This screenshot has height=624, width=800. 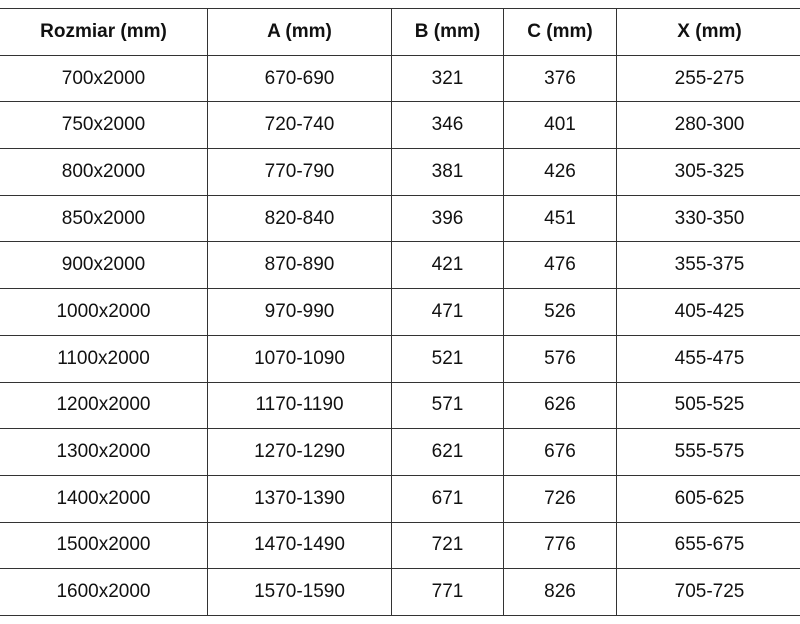 I want to click on cell-a: 820-840, so click(x=299, y=218).